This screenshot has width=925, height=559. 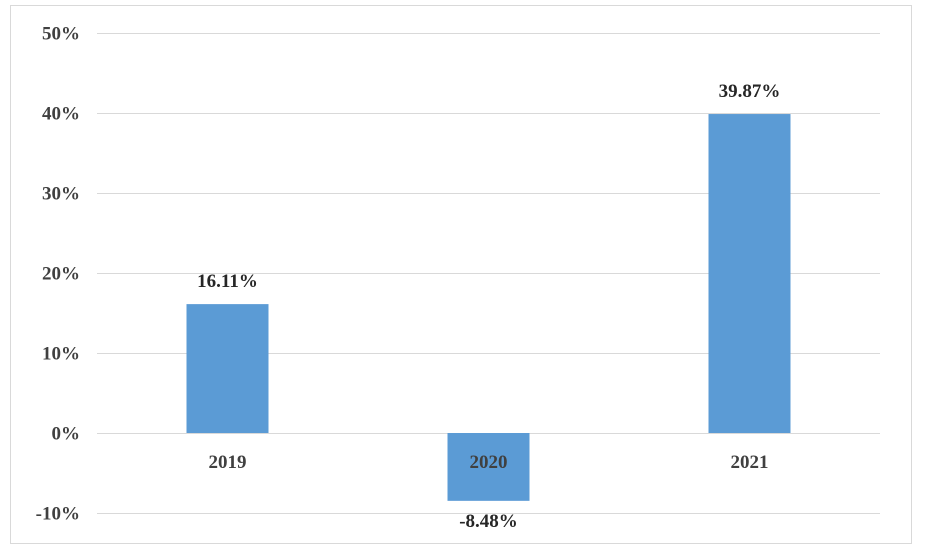 What do you see at coordinates (750, 91) in the screenshot?
I see `data-label: 39.87%` at bounding box center [750, 91].